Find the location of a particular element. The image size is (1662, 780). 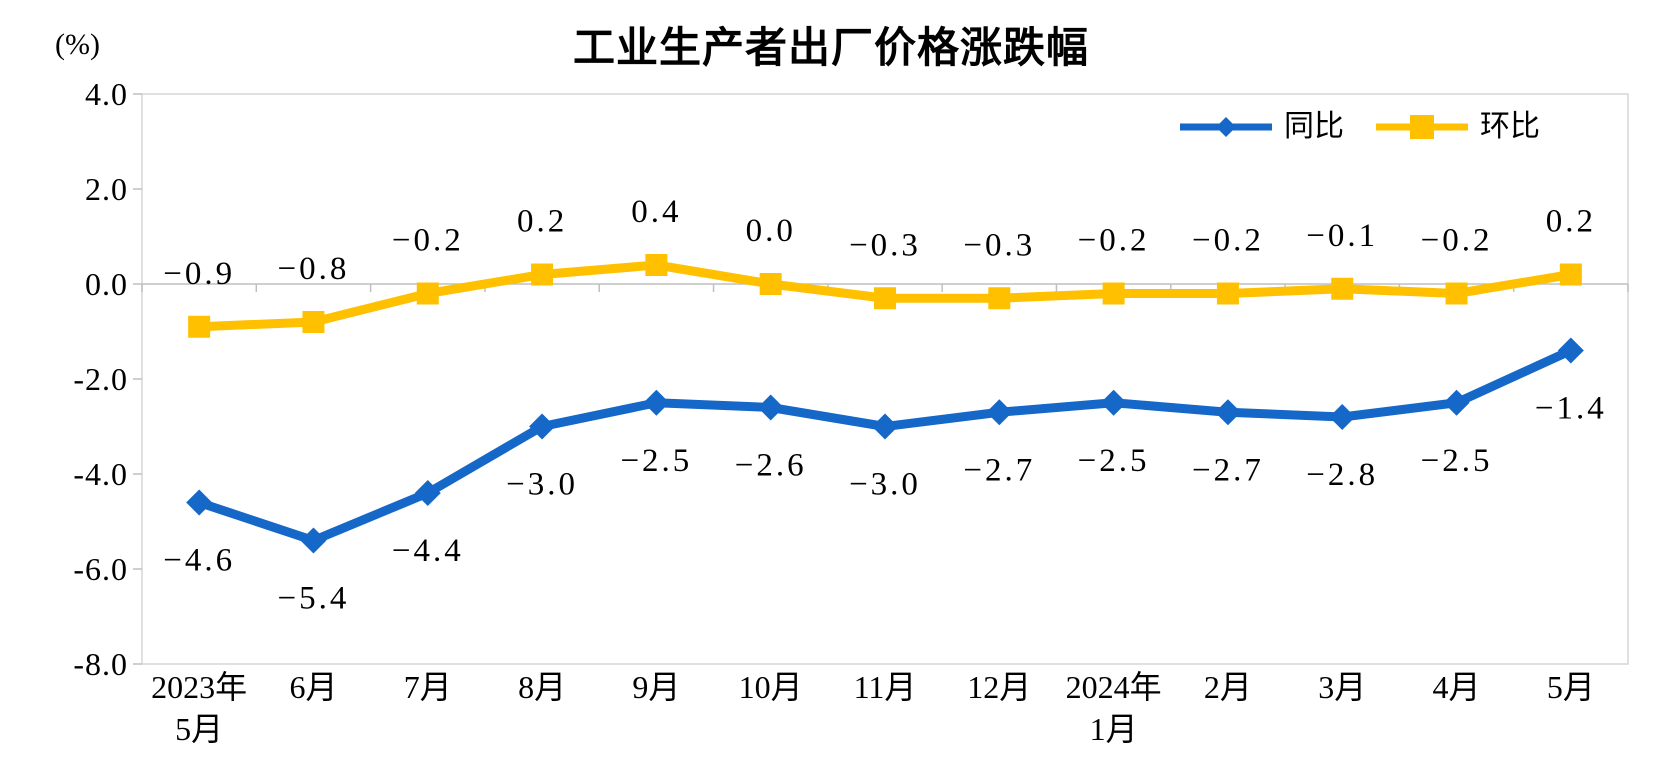

legend: 同比 环比 is located at coordinates (1359, 127).